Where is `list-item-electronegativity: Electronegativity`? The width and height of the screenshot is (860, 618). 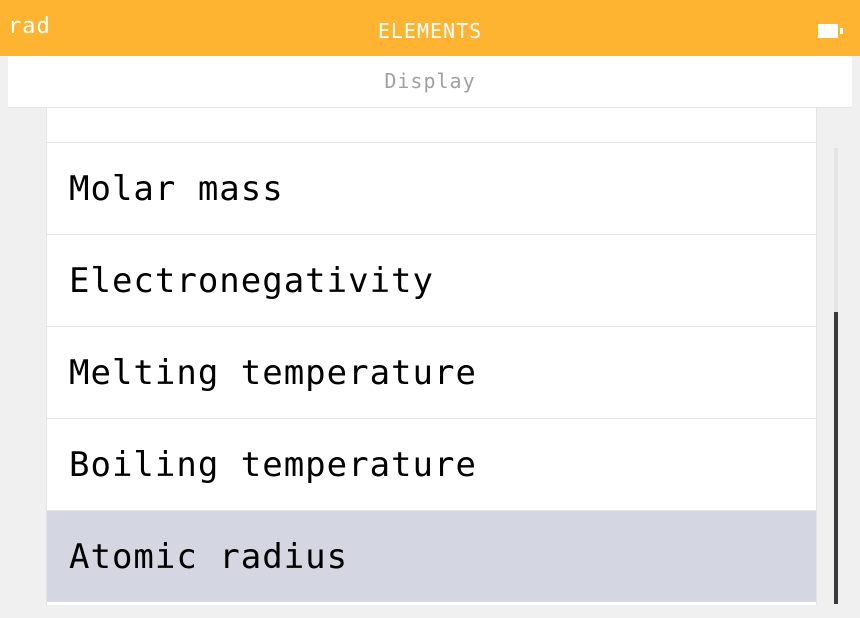 list-item-electronegativity: Electronegativity is located at coordinates (431, 280).